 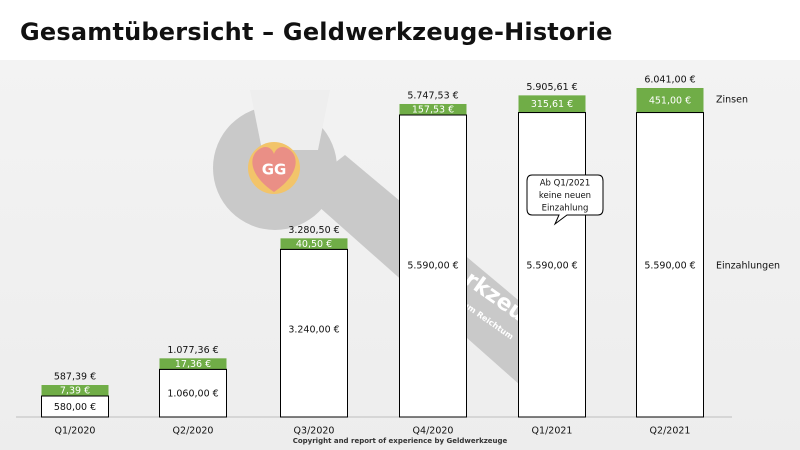 What do you see at coordinates (432, 95) in the screenshot?
I see `total-data-label: 5.747,53 €` at bounding box center [432, 95].